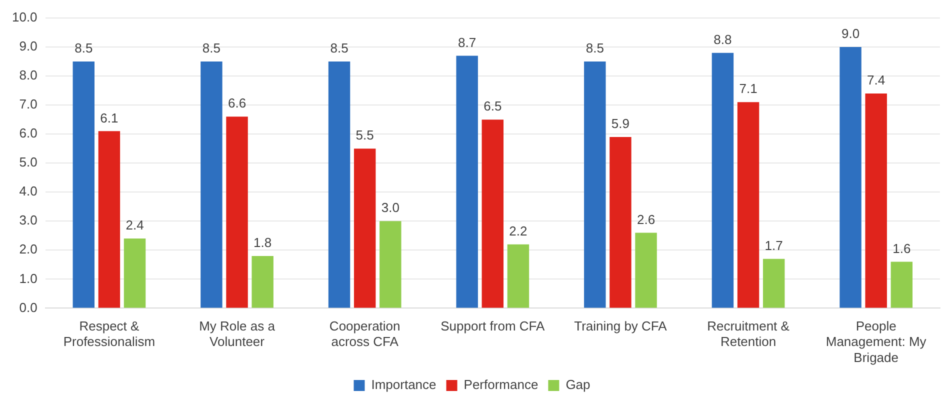 Image resolution: width=950 pixels, height=402 pixels. What do you see at coordinates (403, 384) in the screenshot?
I see `legend-label: Importance` at bounding box center [403, 384].